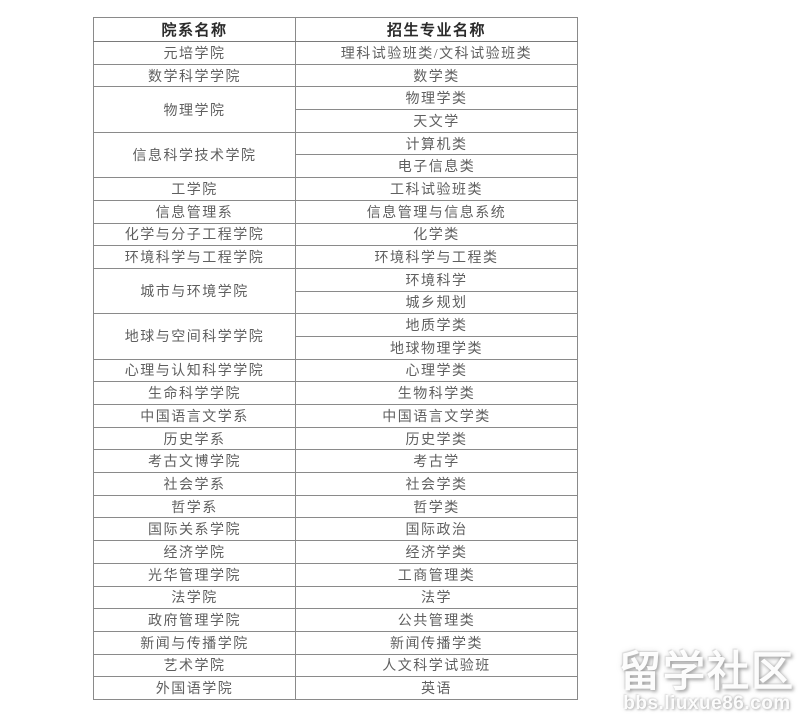  Describe the element at coordinates (194, 620) in the screenshot. I see `department-cell: 政府管理学院` at that location.